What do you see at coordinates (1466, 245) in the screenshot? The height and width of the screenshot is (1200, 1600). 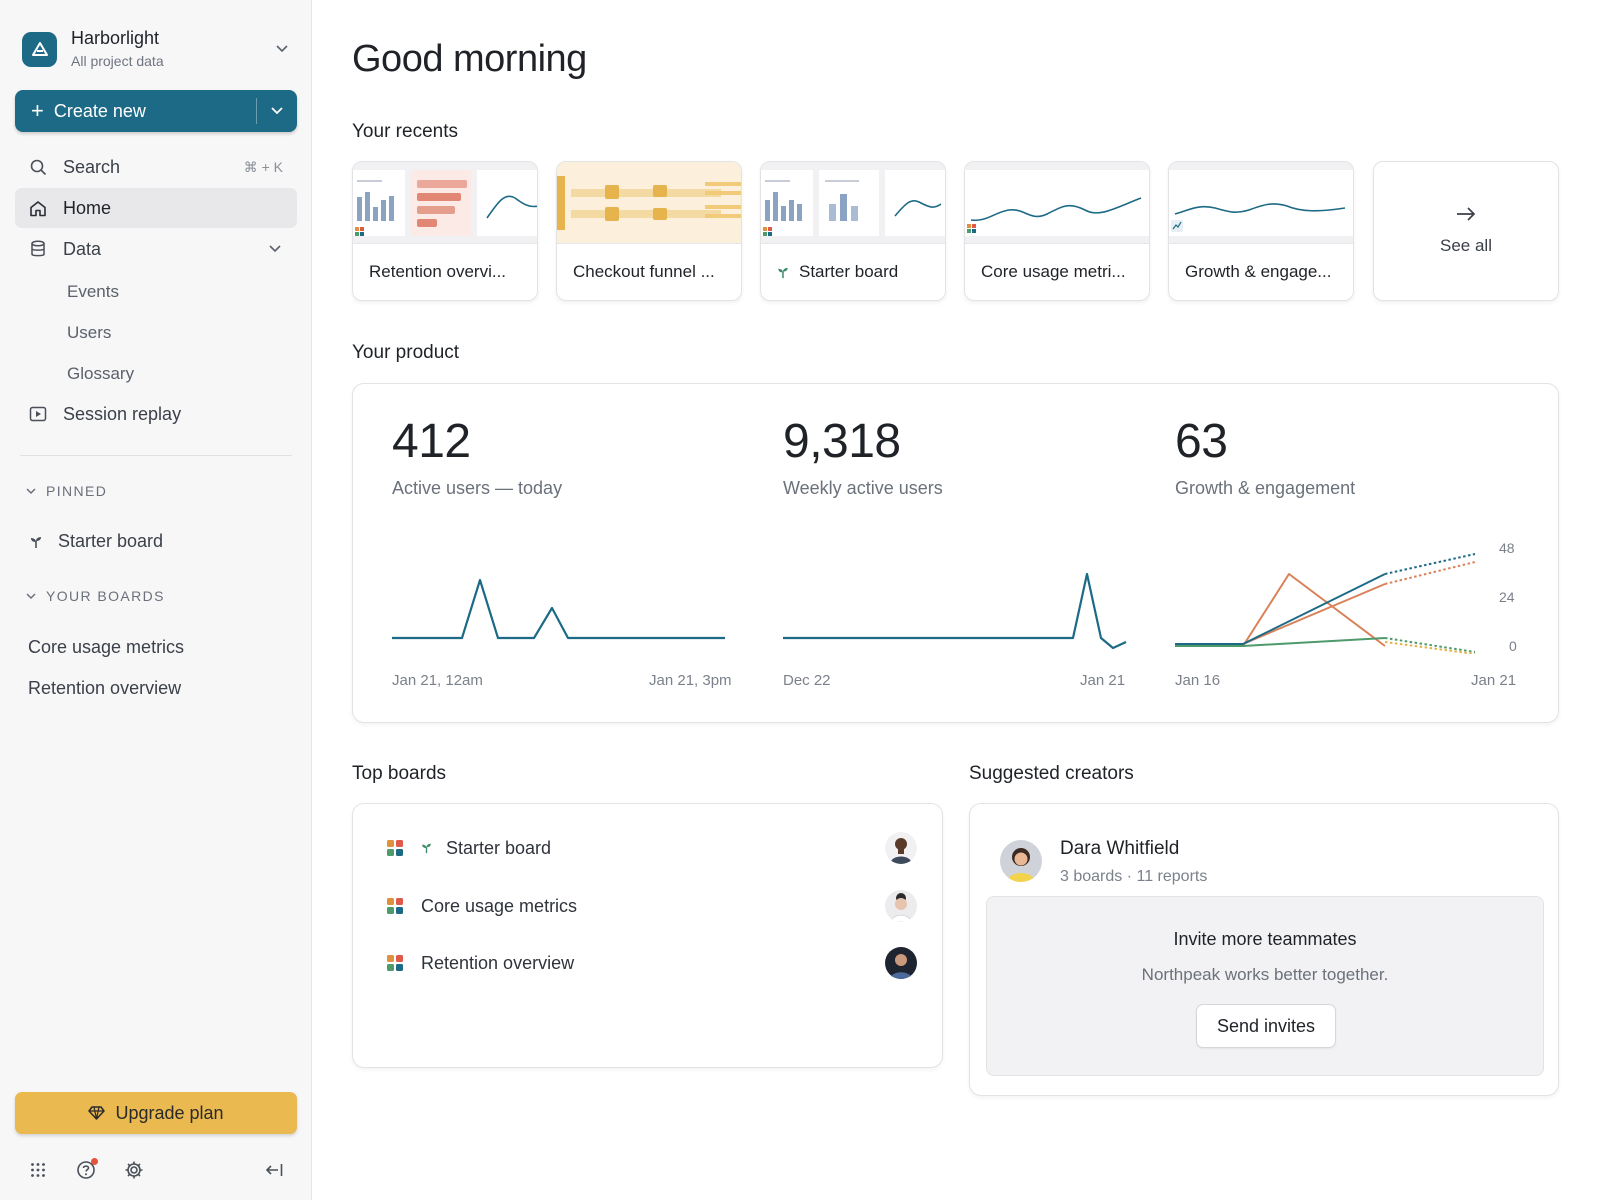 I see `see-all-label: See all` at bounding box center [1466, 245].